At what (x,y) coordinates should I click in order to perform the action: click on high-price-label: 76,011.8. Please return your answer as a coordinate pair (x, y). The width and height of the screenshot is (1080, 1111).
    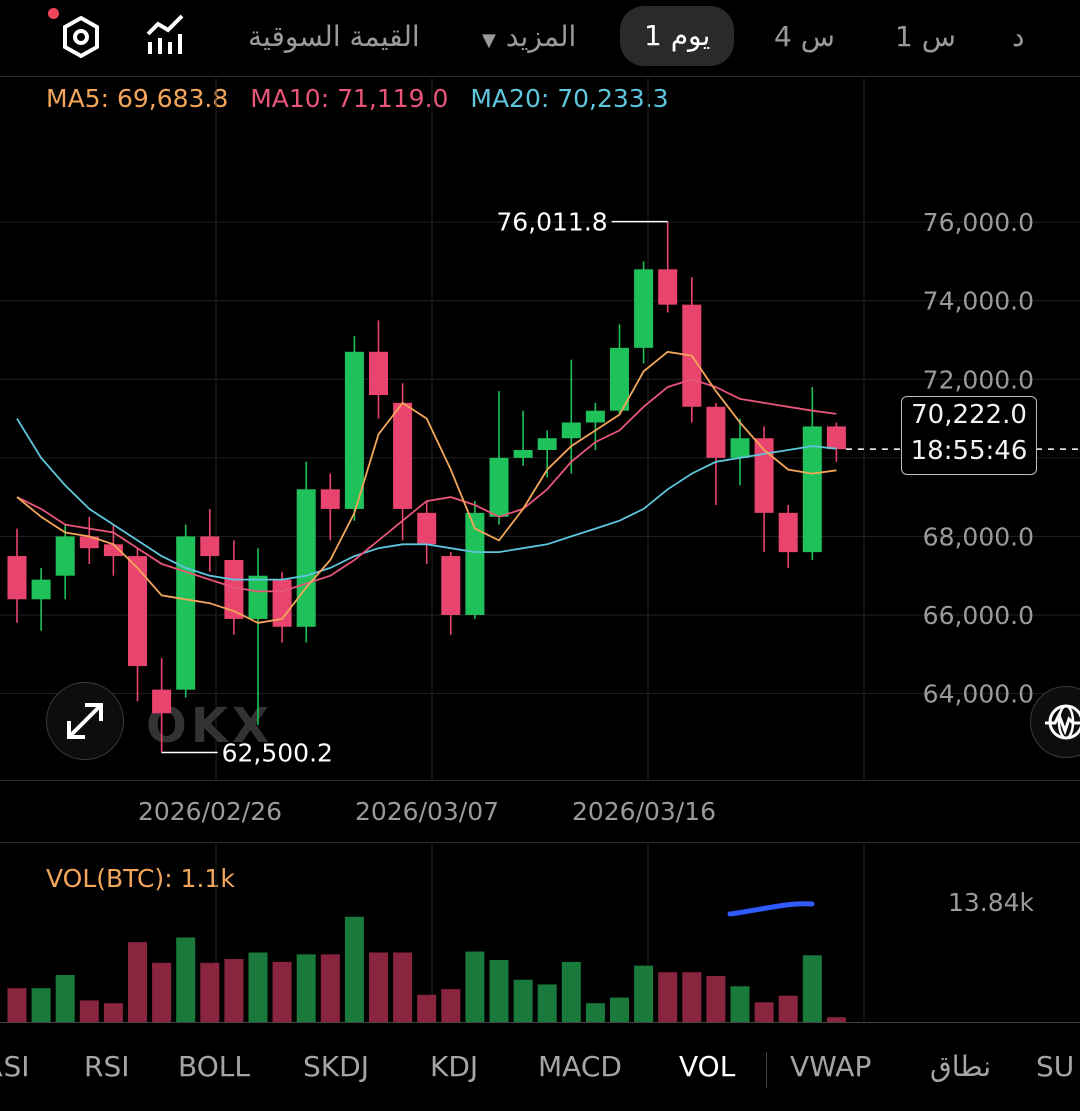
    Looking at the image, I should click on (551, 222).